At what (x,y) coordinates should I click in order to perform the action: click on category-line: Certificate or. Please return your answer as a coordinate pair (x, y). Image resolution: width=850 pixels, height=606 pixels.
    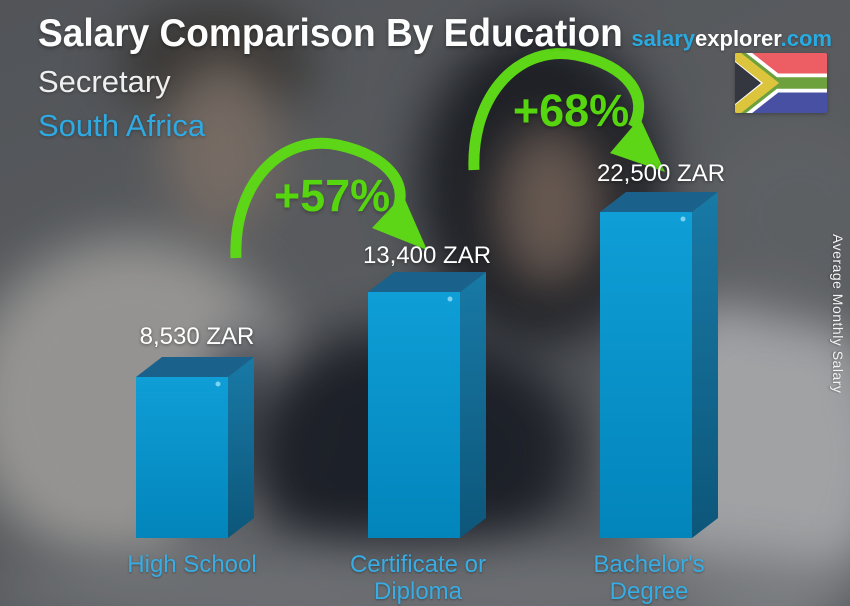
    Looking at the image, I should click on (418, 564).